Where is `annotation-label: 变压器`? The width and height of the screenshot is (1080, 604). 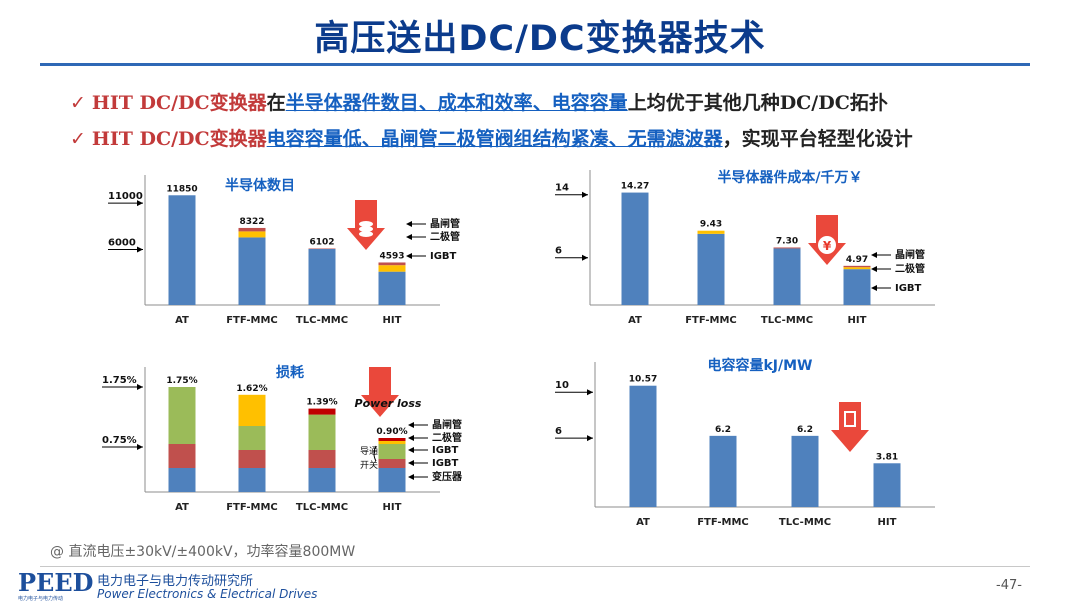
annotation-label: 变压器 is located at coordinates (447, 476).